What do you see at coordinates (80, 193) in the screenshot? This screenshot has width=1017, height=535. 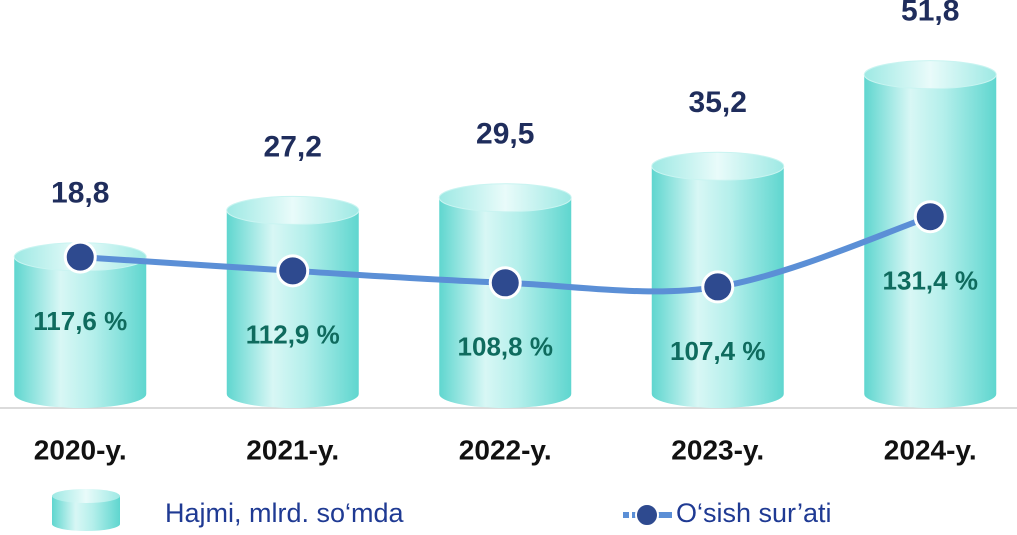 I see `bar-value-label: 18,8` at bounding box center [80, 193].